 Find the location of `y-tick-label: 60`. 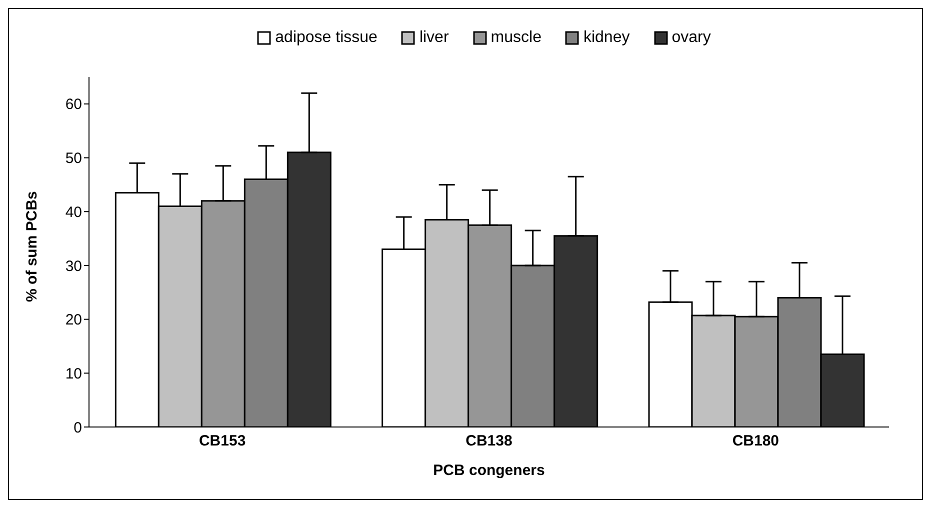

y-tick-label: 60 is located at coordinates (73, 105).